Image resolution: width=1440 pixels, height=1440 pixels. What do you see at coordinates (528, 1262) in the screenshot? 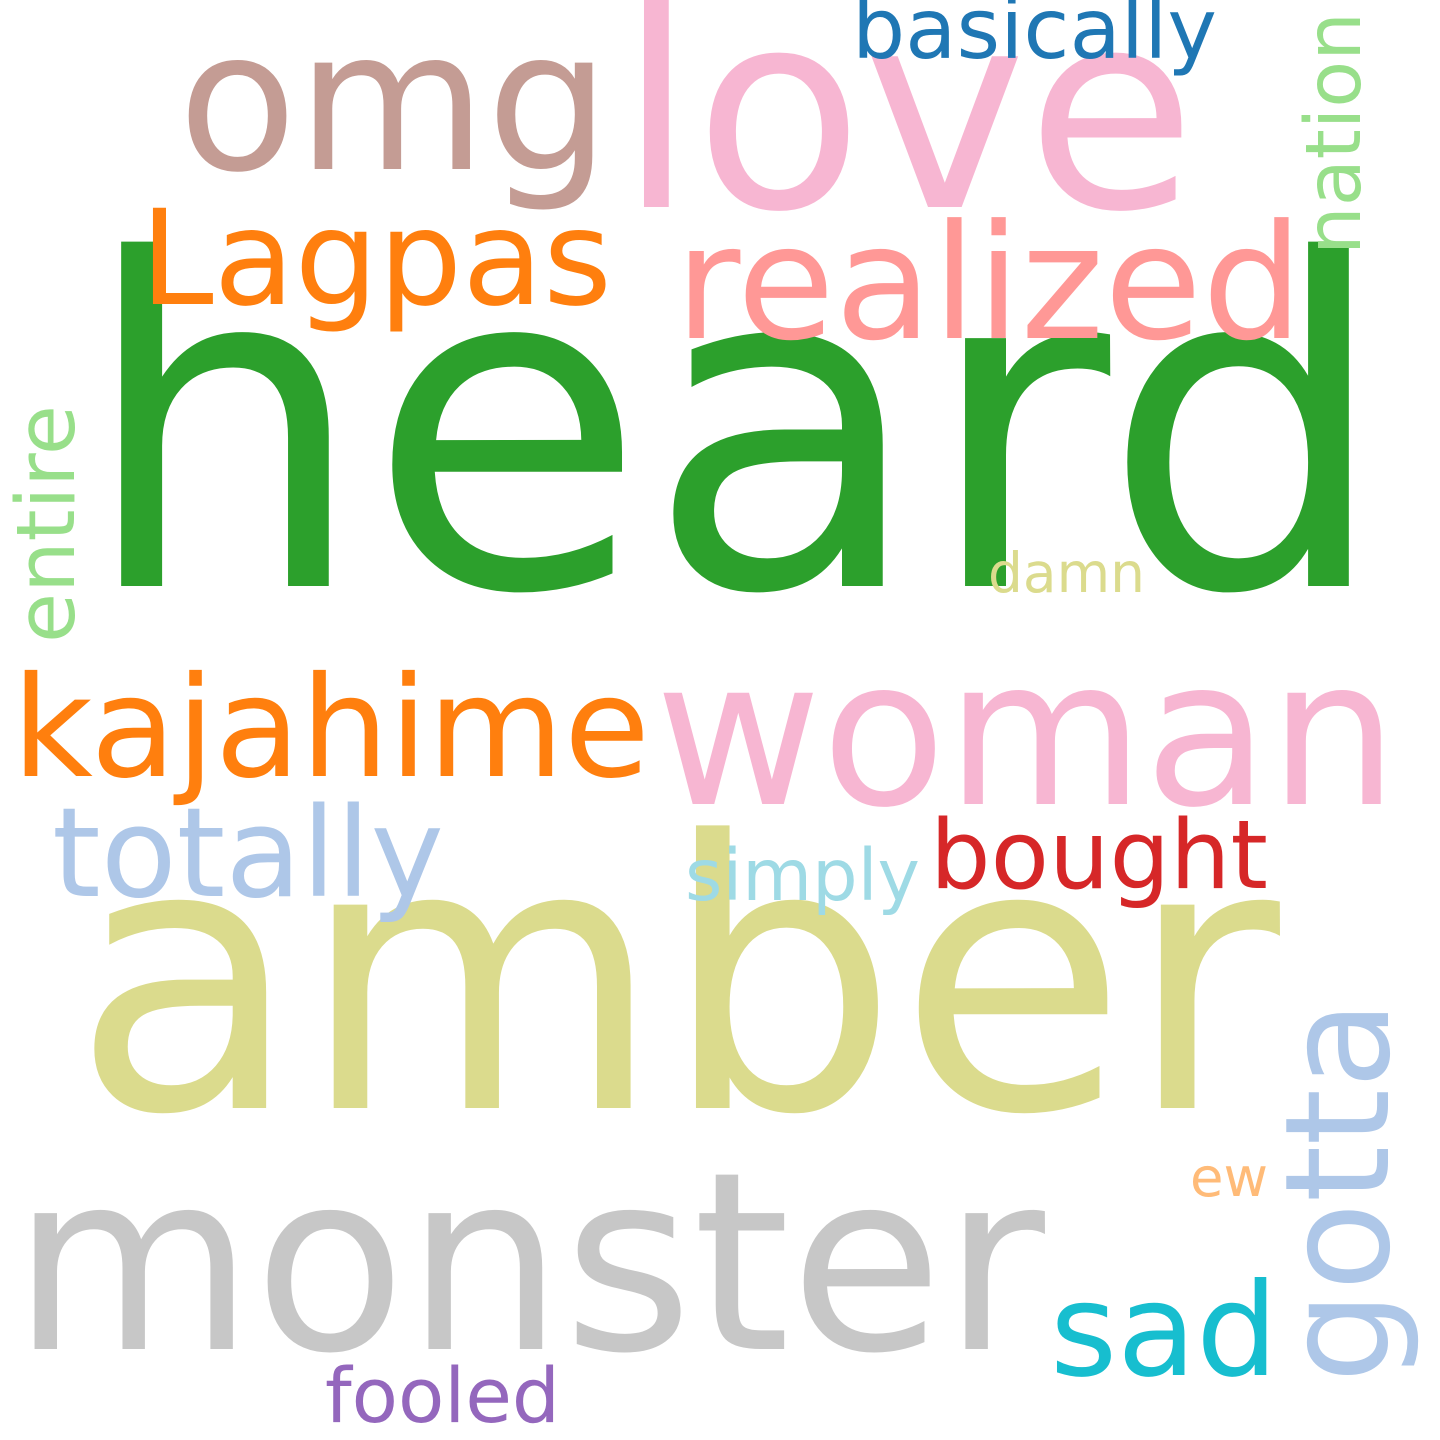
I see `word-monster: monster` at bounding box center [528, 1262].